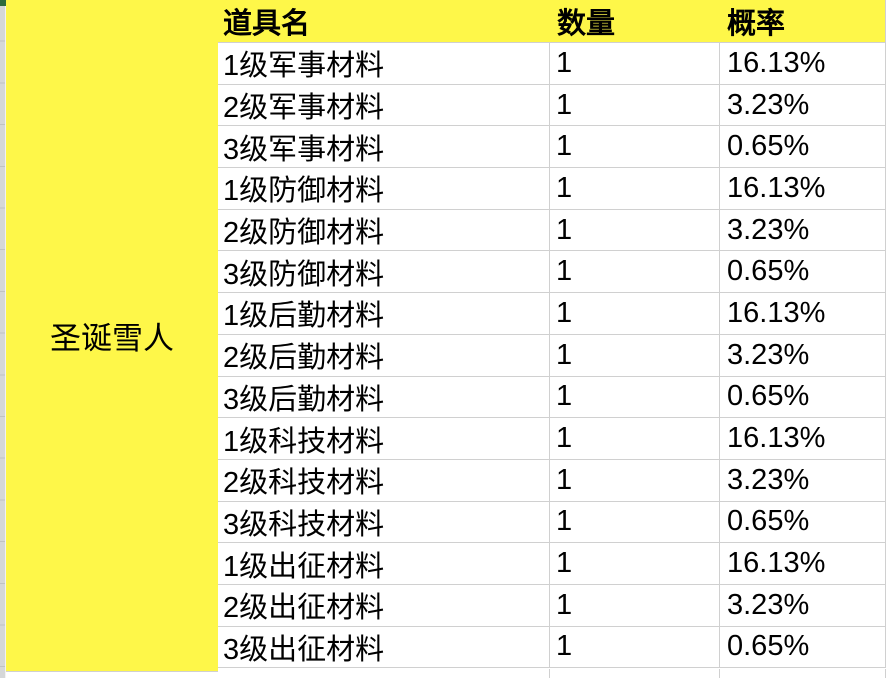 This screenshot has height=678, width=892. I want to click on table-row: 1级军事材料 1 16.13%, so click(552, 64).